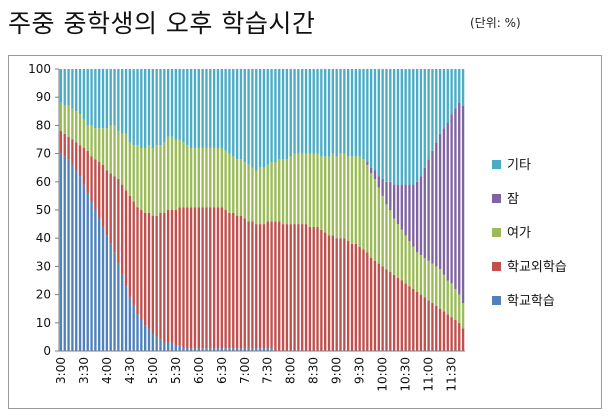 Image resolution: width=613 pixels, height=416 pixels. What do you see at coordinates (222, 370) in the screenshot?
I see `x-tick-label-7: 6:30` at bounding box center [222, 370].